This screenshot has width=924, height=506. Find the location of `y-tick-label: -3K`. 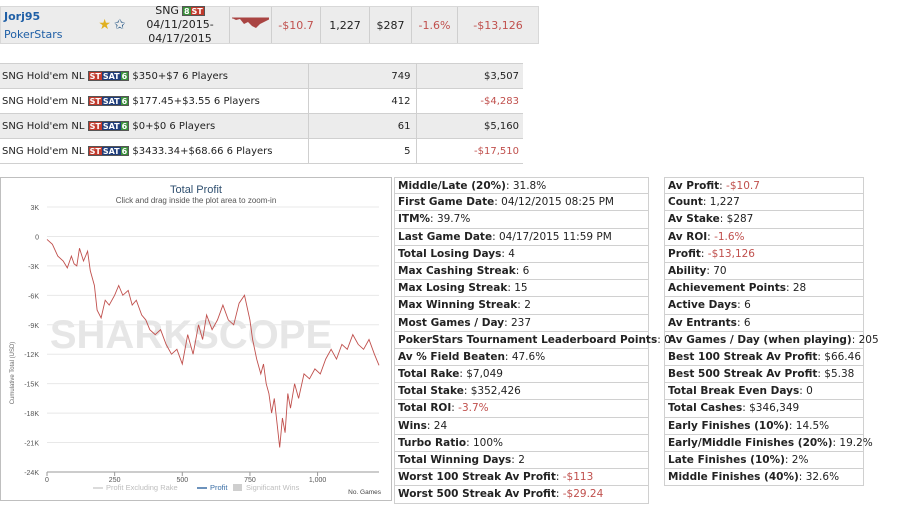

y-tick-label: -3K is located at coordinates (33, 267).